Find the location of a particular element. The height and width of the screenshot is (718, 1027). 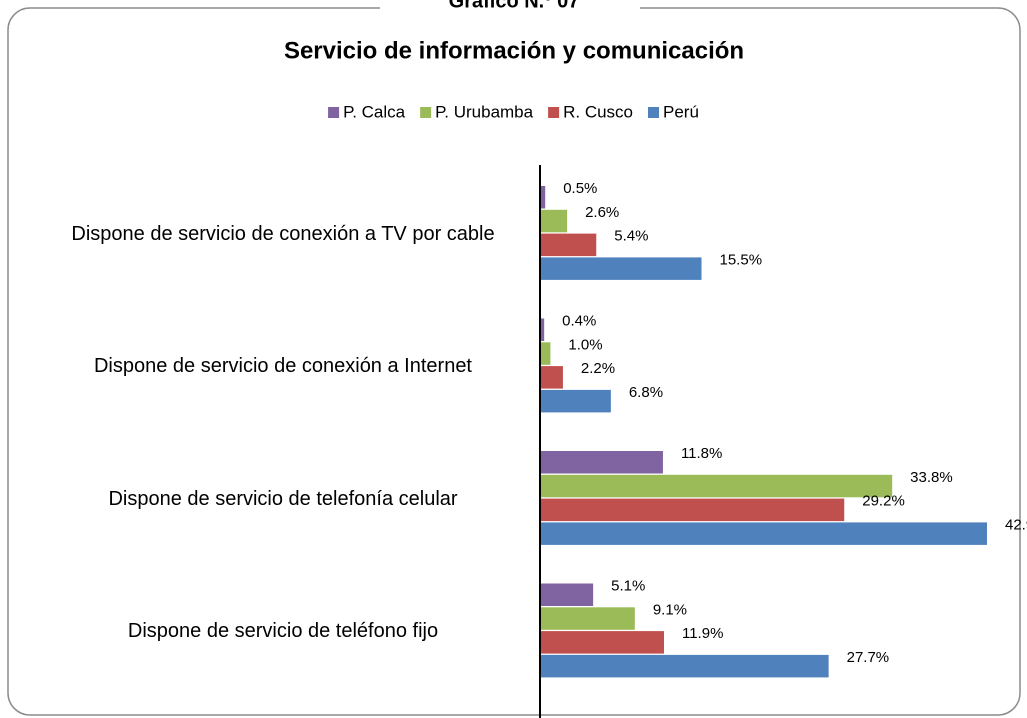

data-label: 11.8% is located at coordinates (701, 453).